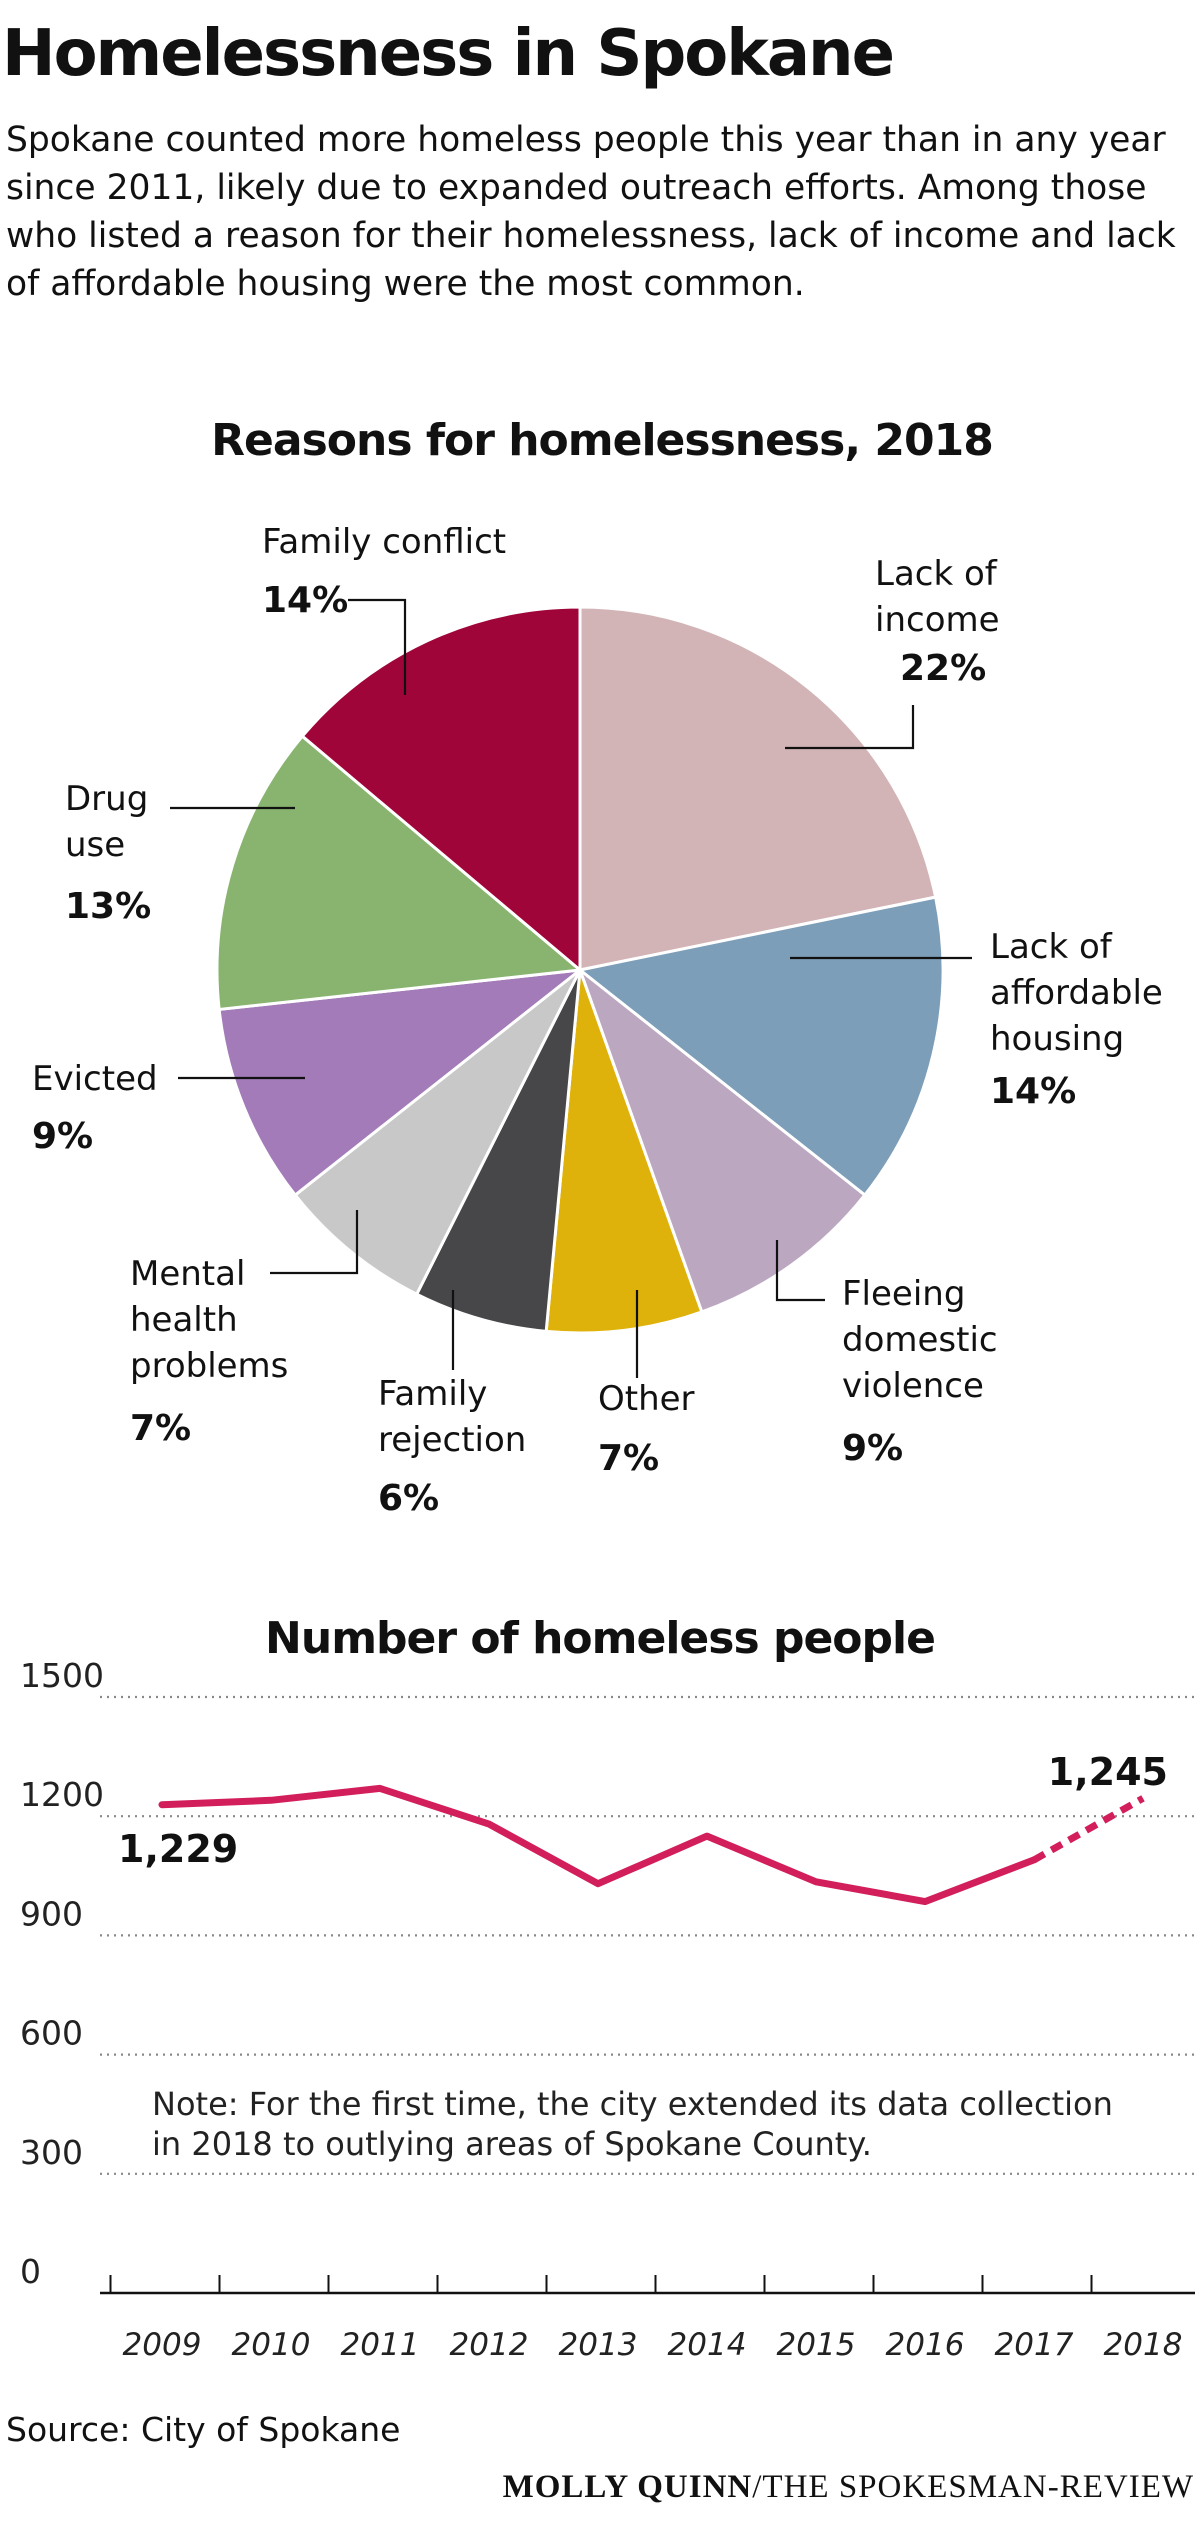 This screenshot has width=1200, height=2529. I want to click on pie-label: income, so click(937, 620).